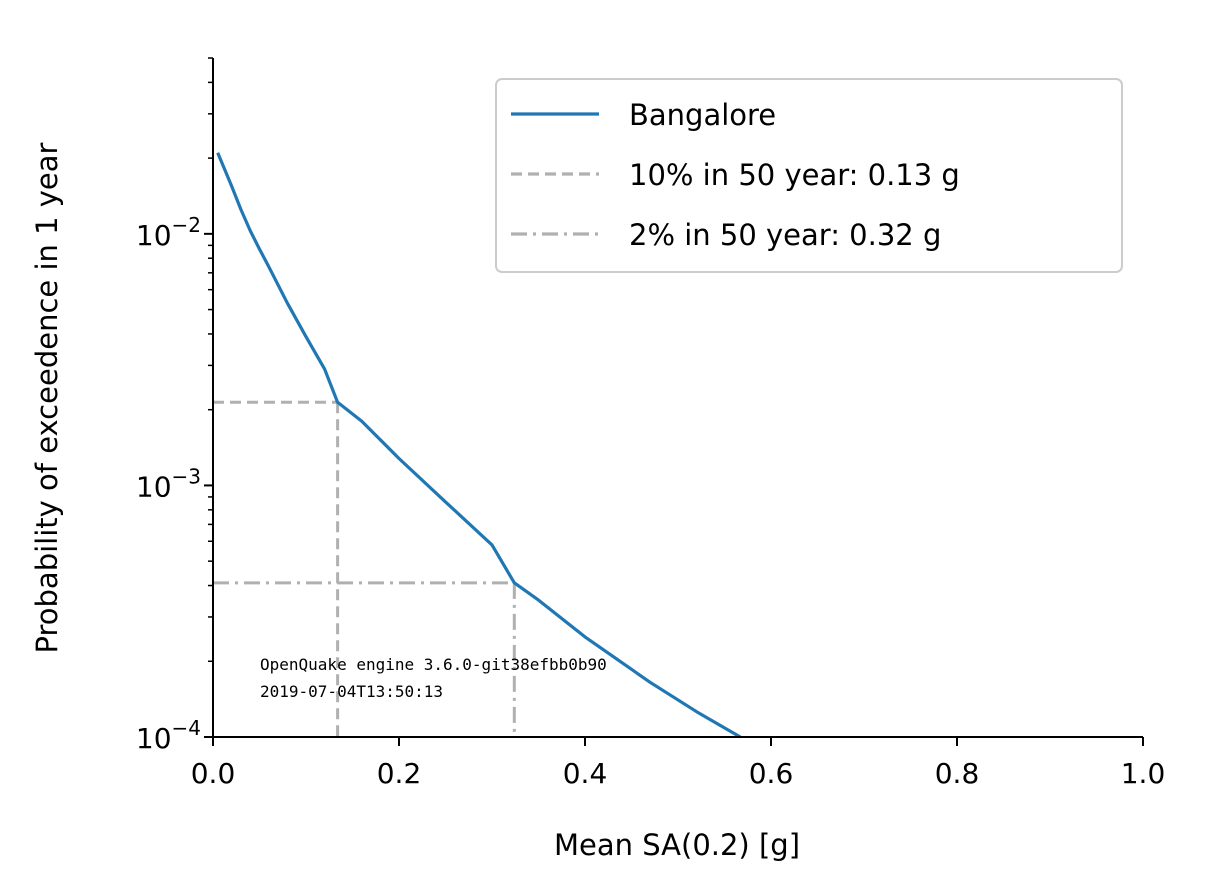  I want to click on x-tick-label: 0.4, so click(585, 773).